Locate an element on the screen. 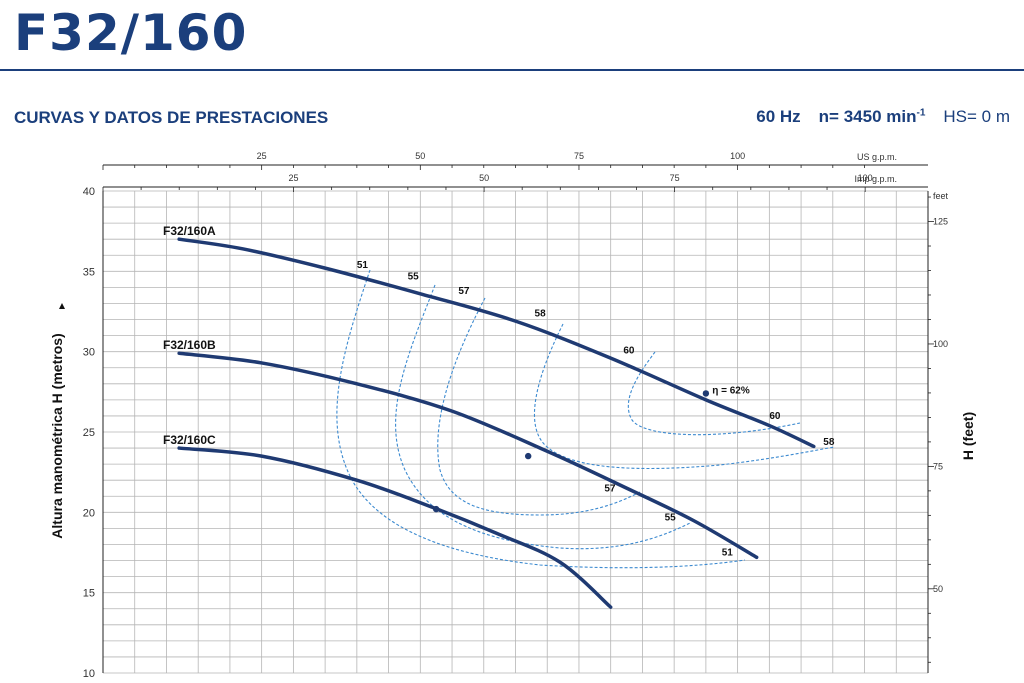  feet-tick-label: 75 is located at coordinates (938, 466).